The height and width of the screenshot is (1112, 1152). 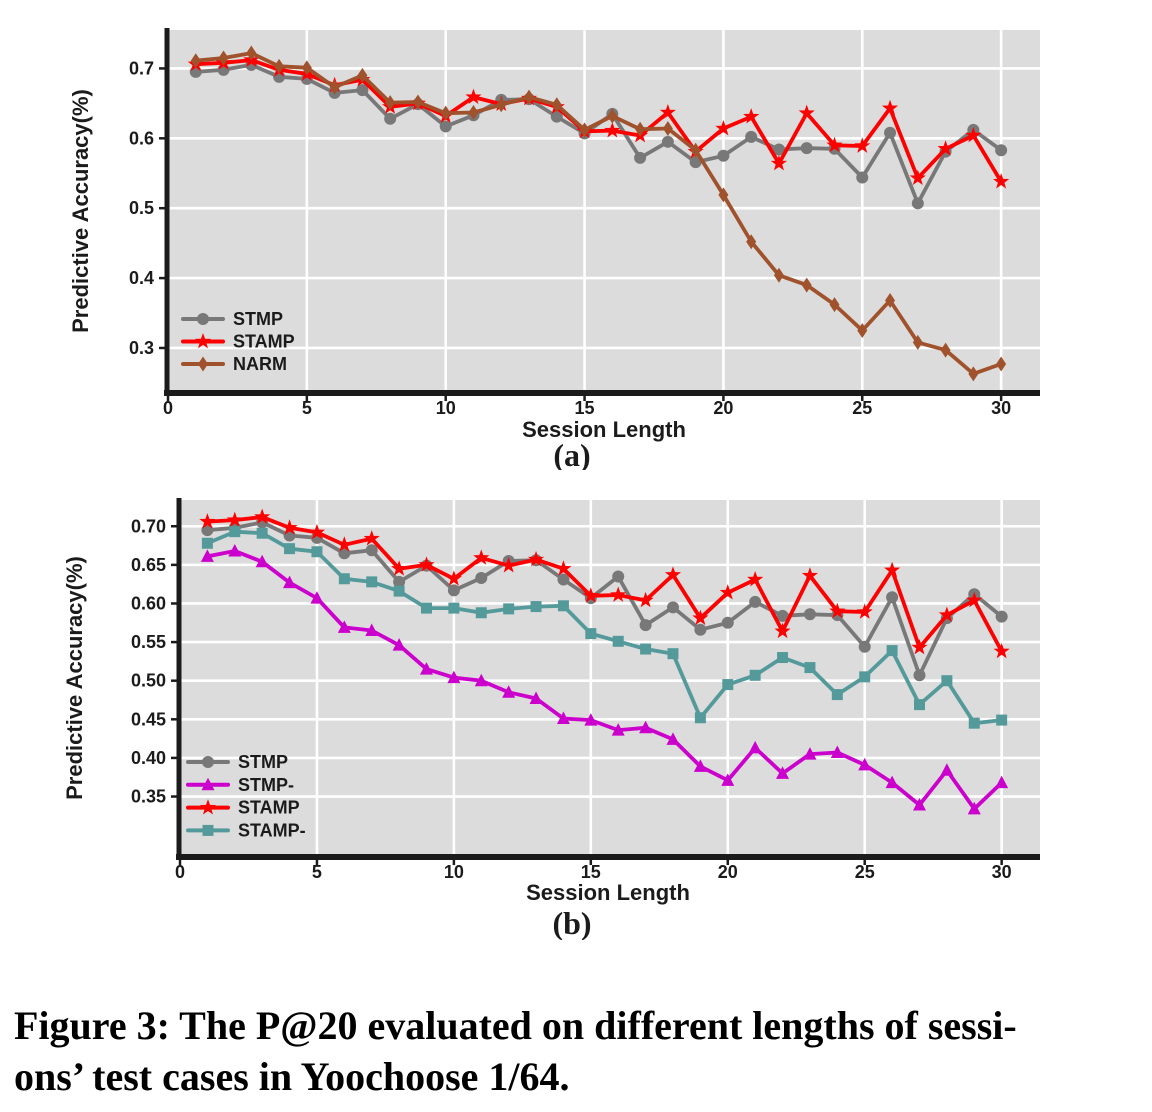 What do you see at coordinates (203, 319) in the screenshot?
I see `legend-marker-STMP` at bounding box center [203, 319].